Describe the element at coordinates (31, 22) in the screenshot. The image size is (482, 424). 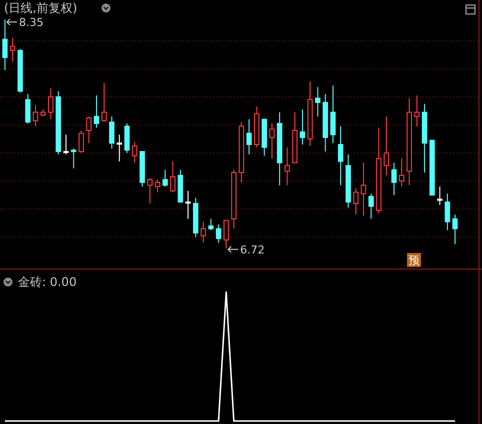
I see `annotation: 8.35` at that location.